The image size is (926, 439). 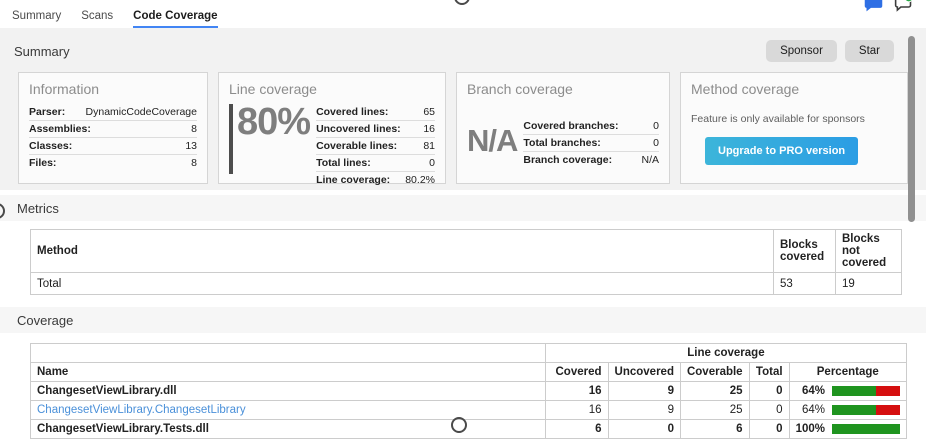 I want to click on percentage-text: 100%, so click(x=810, y=429).